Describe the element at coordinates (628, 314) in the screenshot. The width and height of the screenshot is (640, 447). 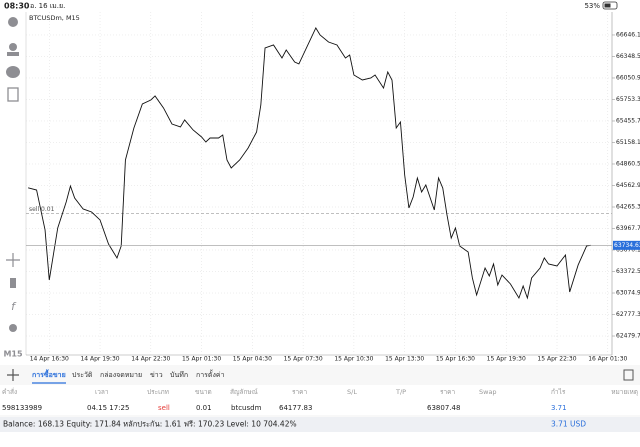
I see `y-tick-label: 62777.30` at that location.